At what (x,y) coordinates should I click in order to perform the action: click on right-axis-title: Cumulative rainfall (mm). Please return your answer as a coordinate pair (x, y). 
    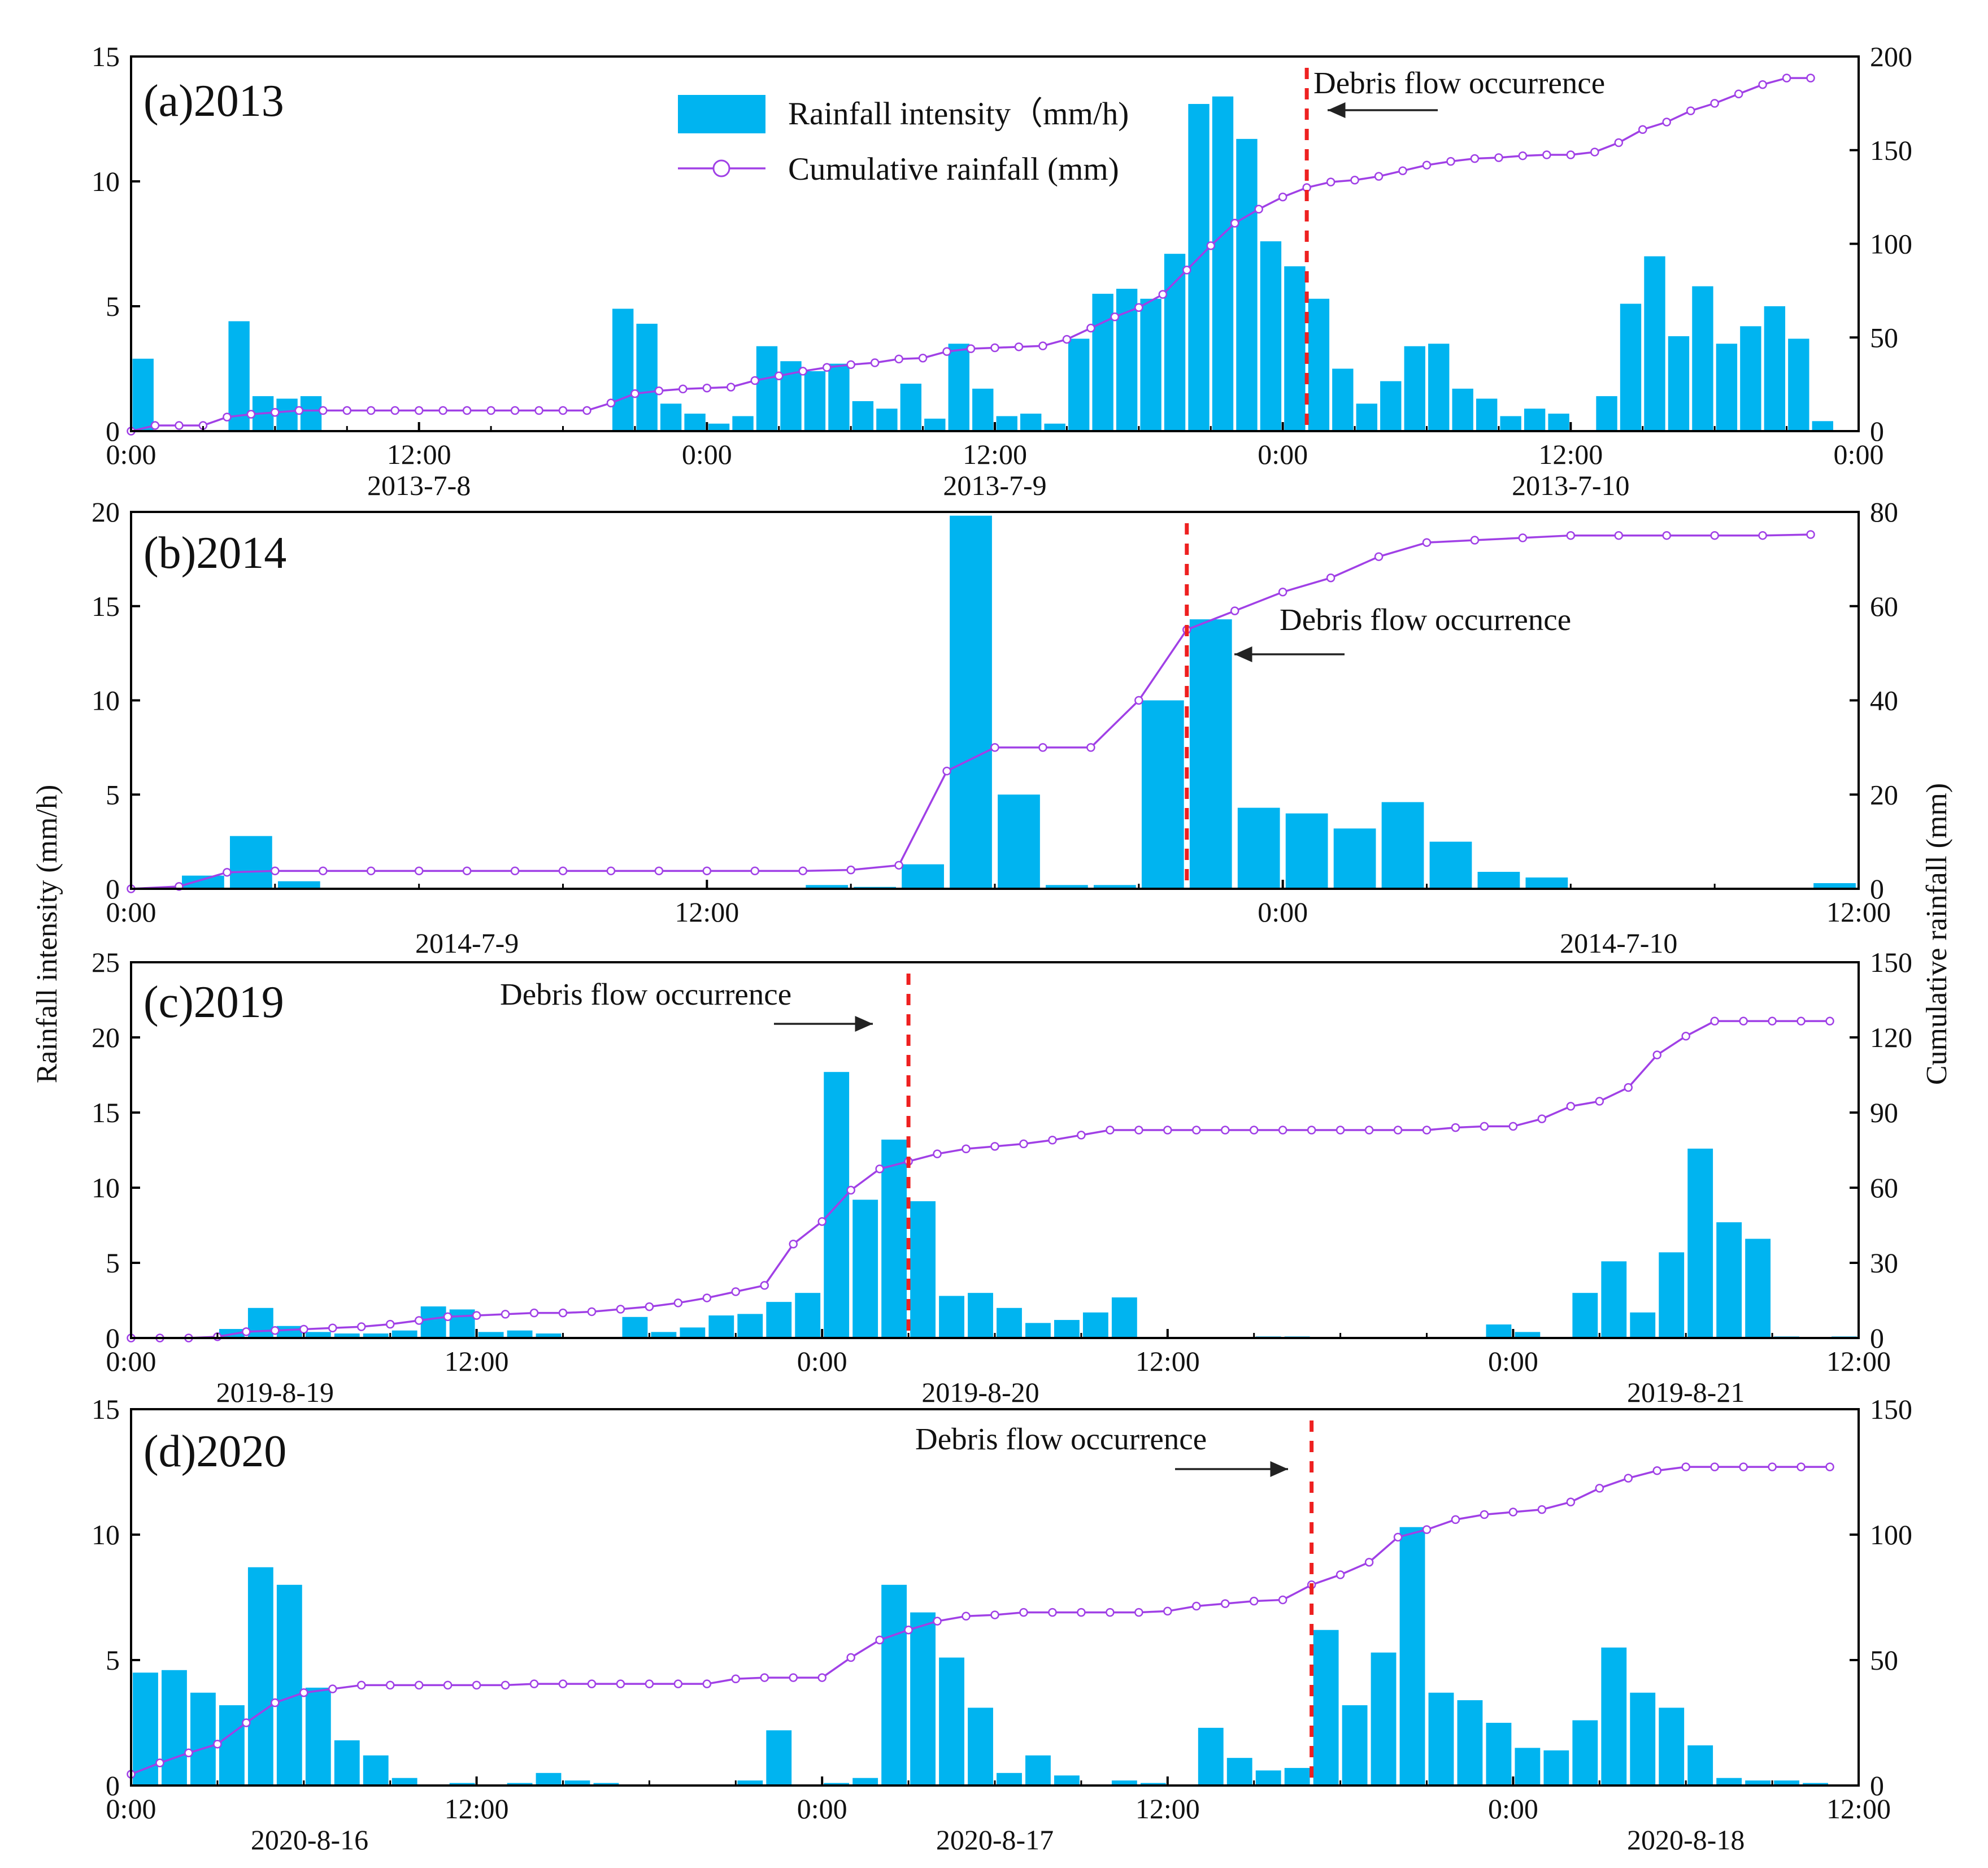
    Looking at the image, I should click on (1937, 934).